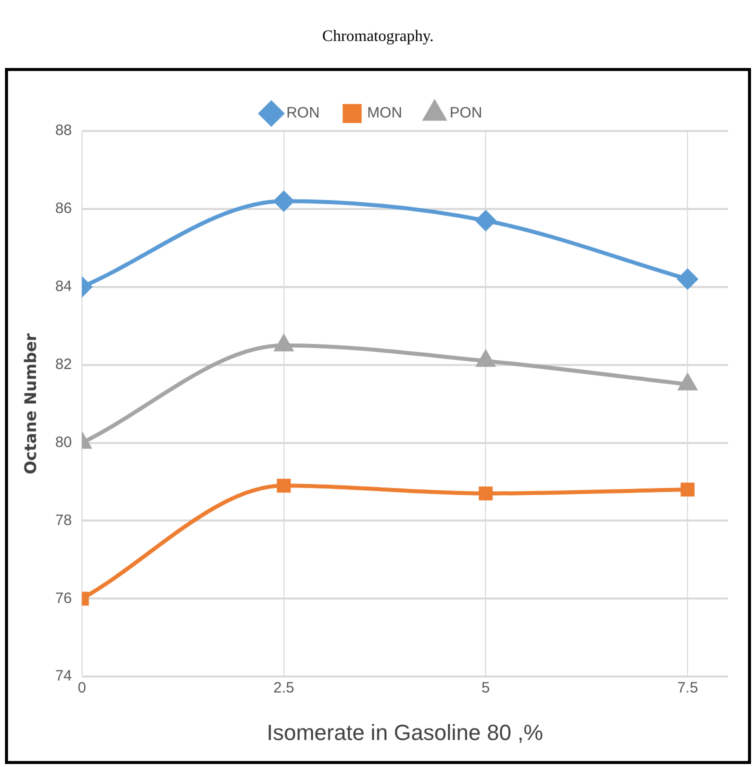 The width and height of the screenshot is (756, 767). What do you see at coordinates (687, 688) in the screenshot?
I see `x-tick-label: 7.5` at bounding box center [687, 688].